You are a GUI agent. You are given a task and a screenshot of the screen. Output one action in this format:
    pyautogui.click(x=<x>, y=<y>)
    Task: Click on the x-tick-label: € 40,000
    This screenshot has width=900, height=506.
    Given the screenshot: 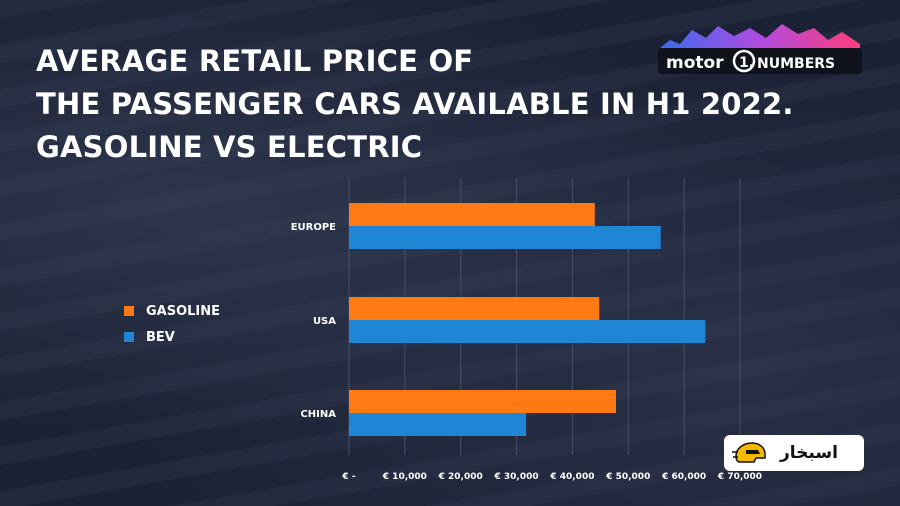 What is the action you would take?
    pyautogui.click(x=571, y=477)
    